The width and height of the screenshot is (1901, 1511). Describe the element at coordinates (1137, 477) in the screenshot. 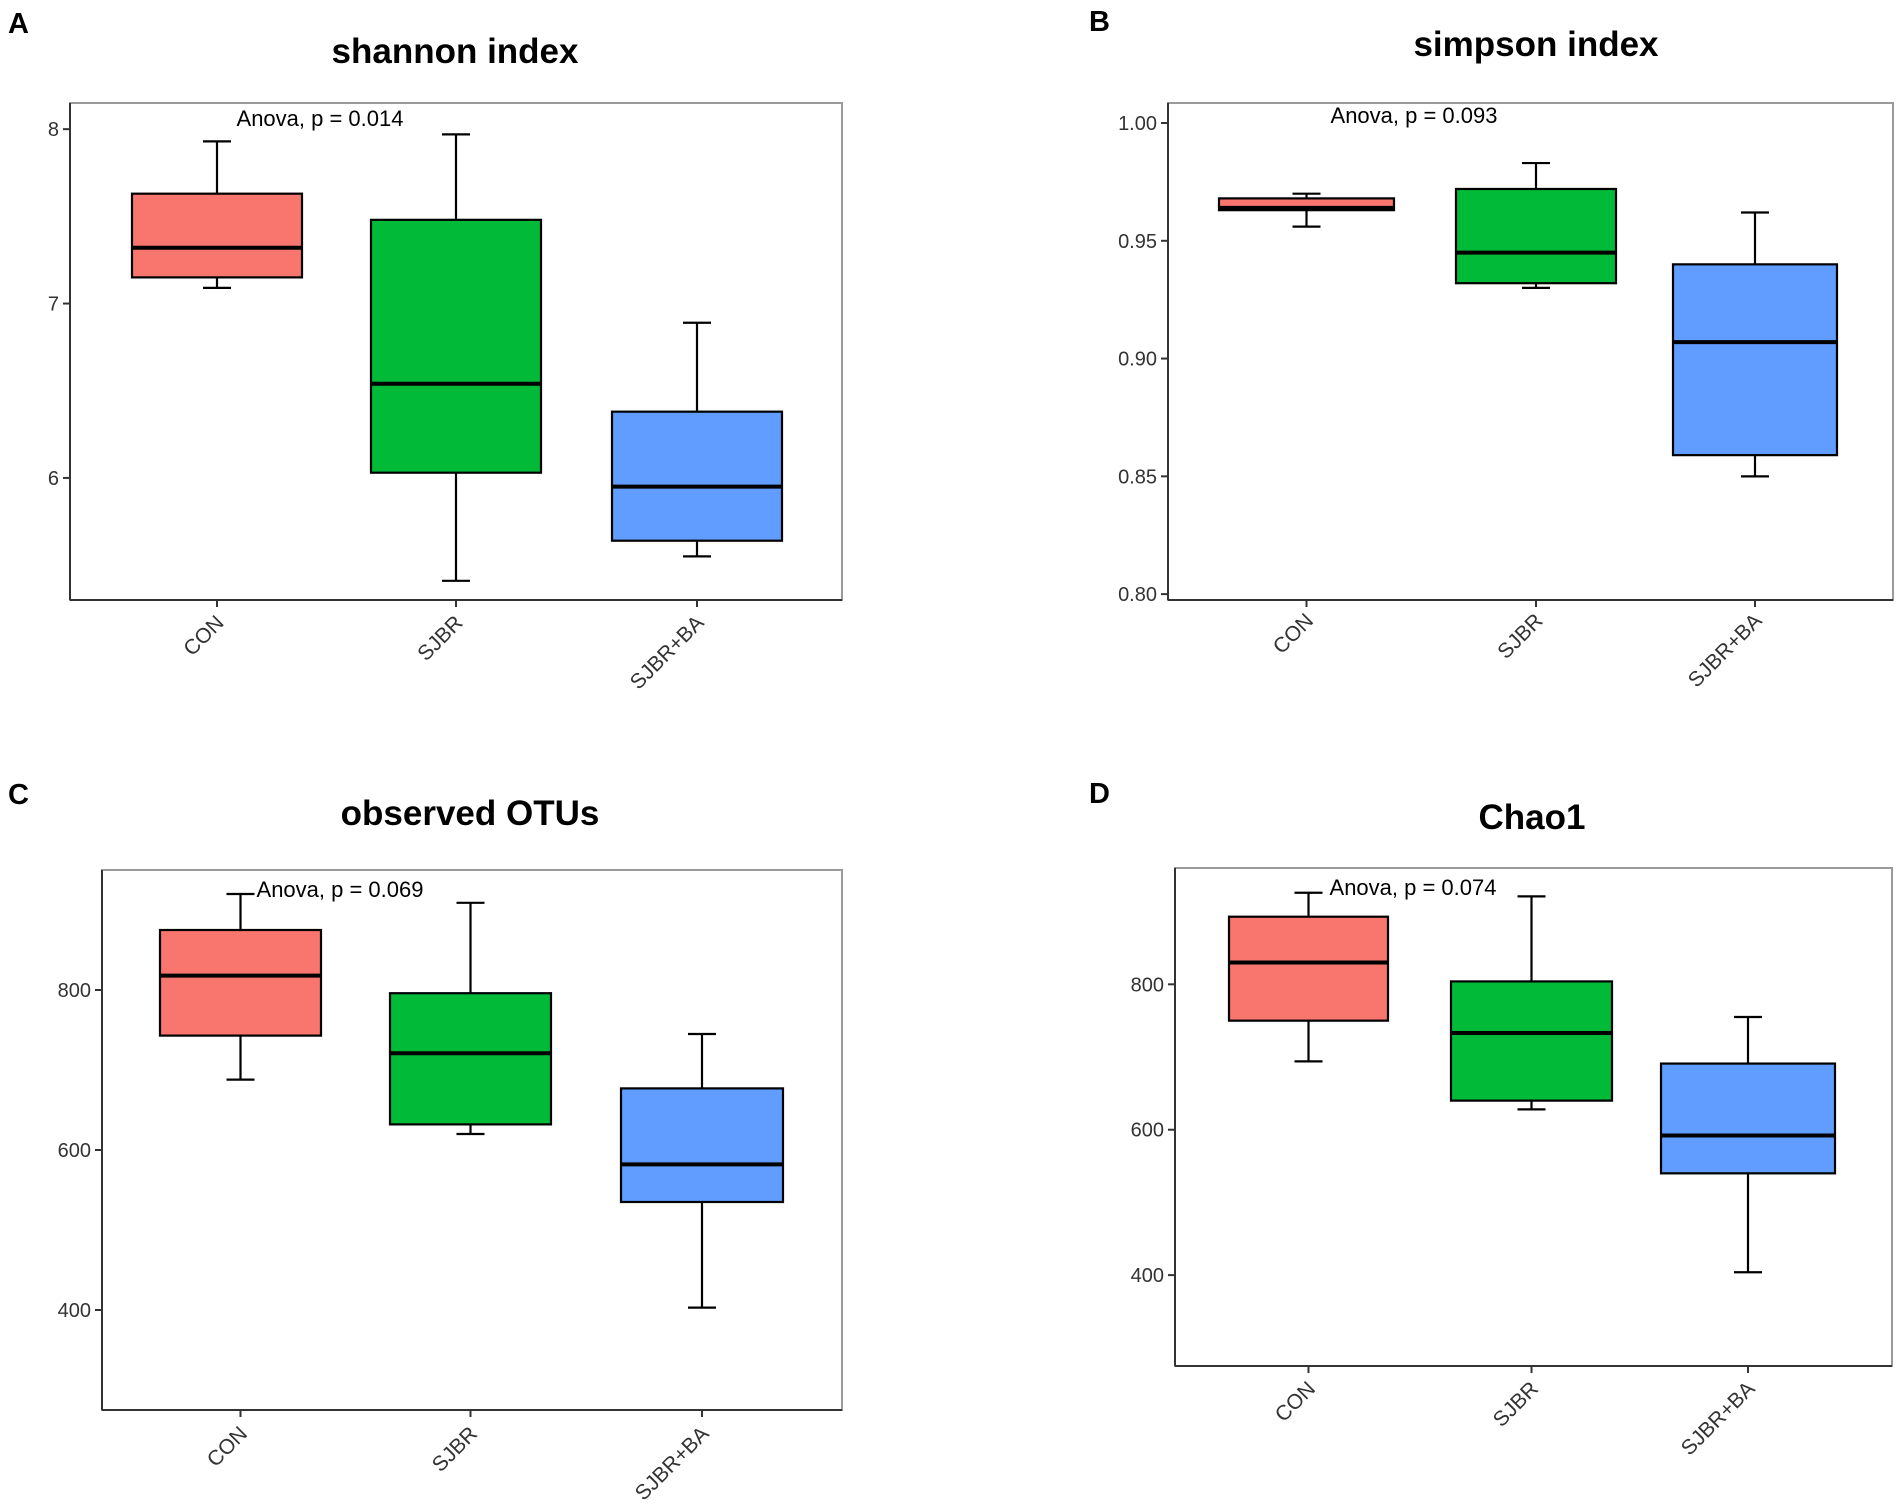

I see `y-tick-label: 0.85` at that location.